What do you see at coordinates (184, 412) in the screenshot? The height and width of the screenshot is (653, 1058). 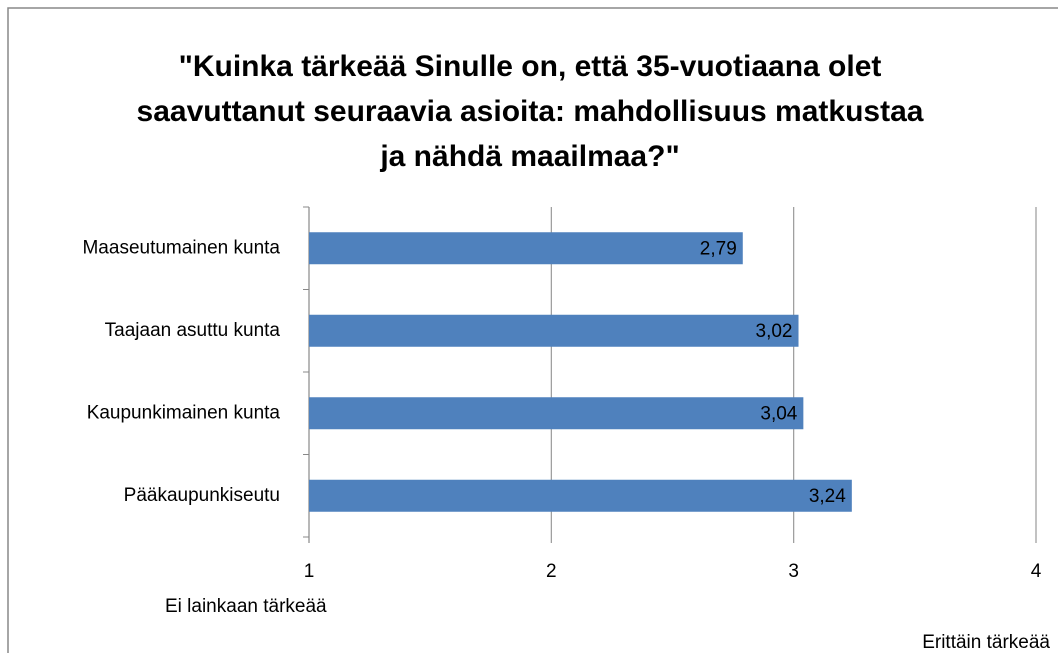 I see `y-tick-label: Kaupunkimainen kunta` at bounding box center [184, 412].